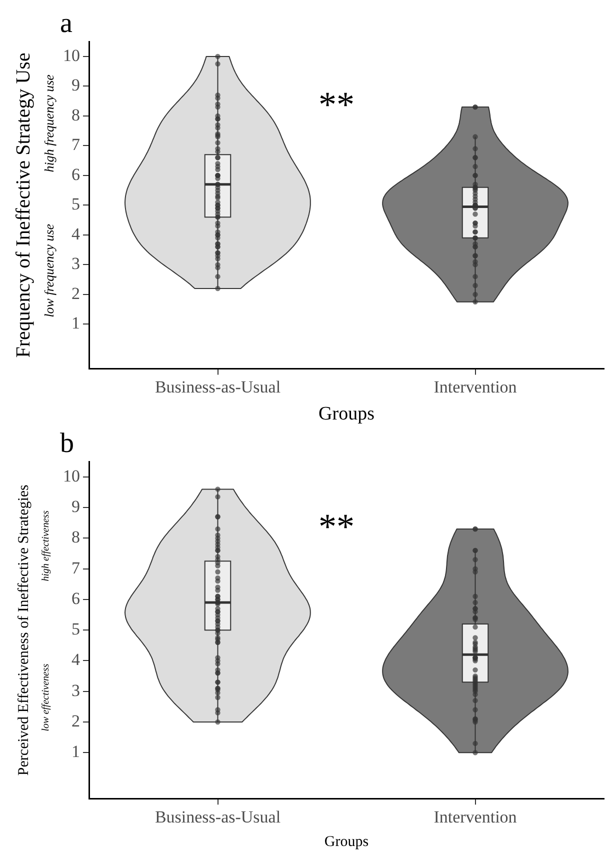 This screenshot has width=614, height=855. Describe the element at coordinates (46, 698) in the screenshot. I see `text: low effectiveness` at that location.